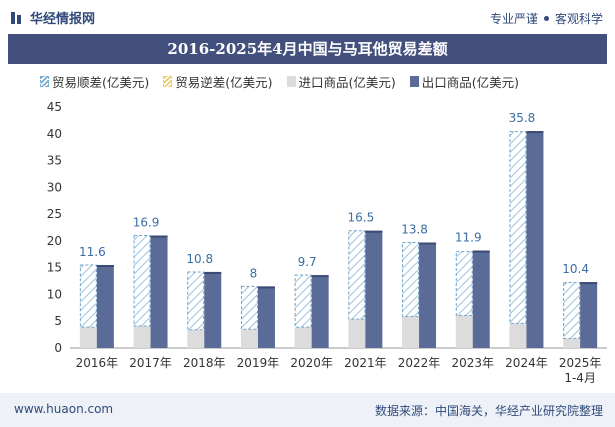 The width and height of the screenshot is (615, 427). I want to click on brand-name: 华经情报网, so click(63, 19).